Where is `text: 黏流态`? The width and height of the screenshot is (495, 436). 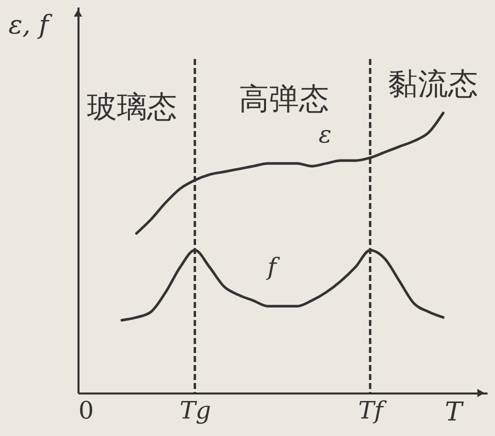
text: 黏流态 is located at coordinates (433, 84).